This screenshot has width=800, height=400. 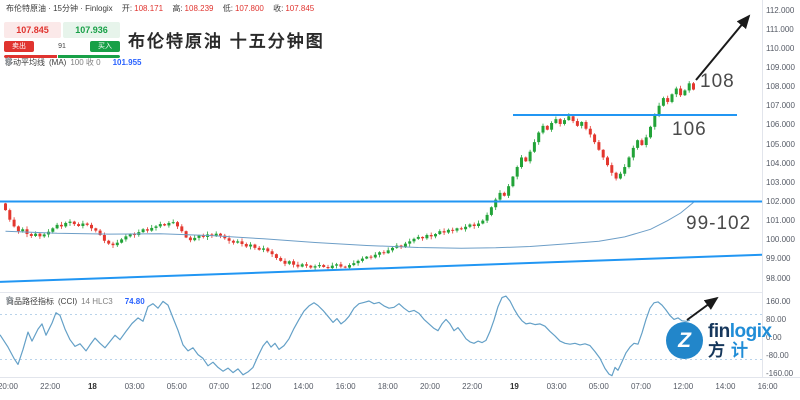 What do you see at coordinates (719, 223) in the screenshot?
I see `price-annotation: 99-102` at bounding box center [719, 223].